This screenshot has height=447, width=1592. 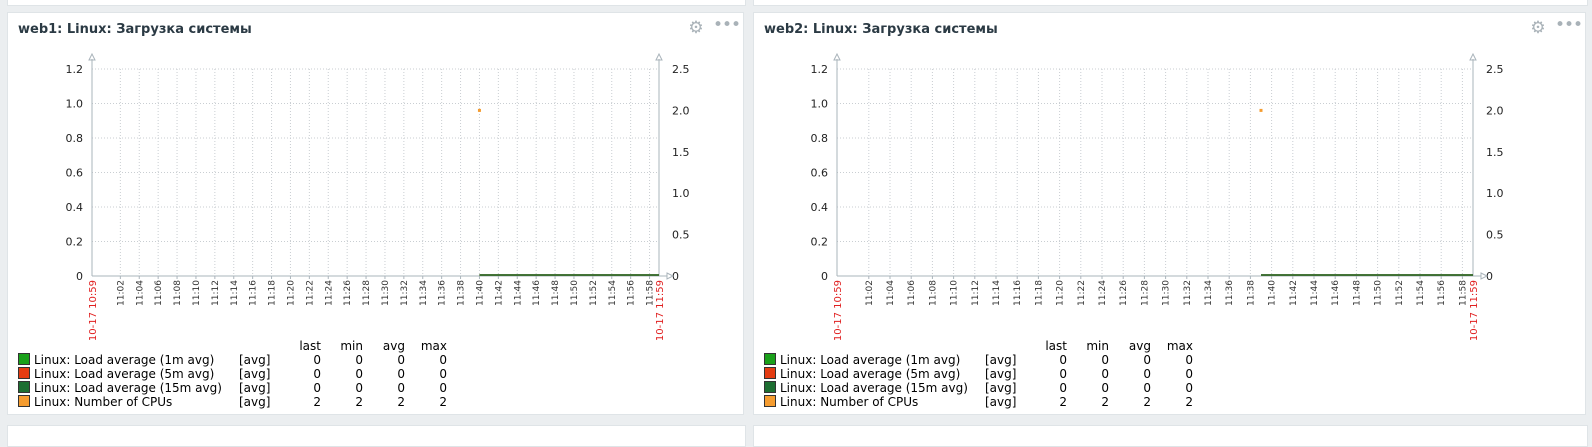 I want to click on x-axis-arrow, so click(x=670, y=276).